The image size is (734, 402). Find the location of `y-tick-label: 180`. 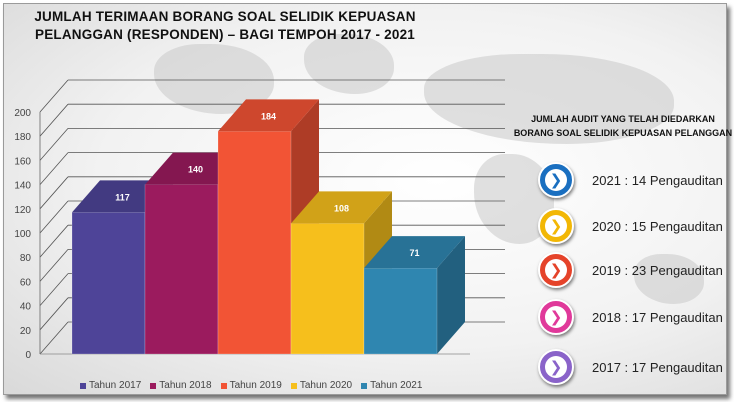

y-tick-label: 180 is located at coordinates (22, 137).